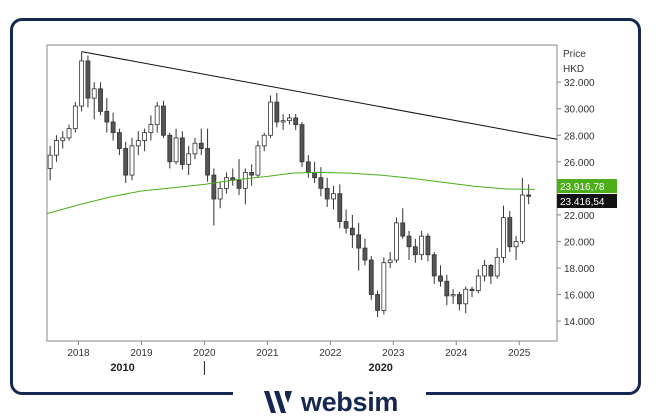  Describe the element at coordinates (330, 353) in the screenshot. I see `x-tick-label: 2022` at that location.